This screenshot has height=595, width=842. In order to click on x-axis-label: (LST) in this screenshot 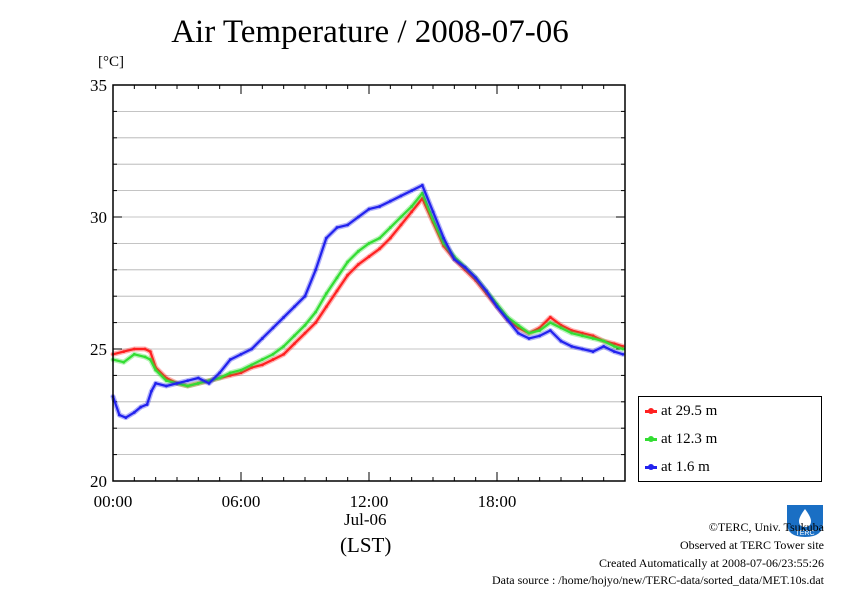, I will do `click(366, 545)`.